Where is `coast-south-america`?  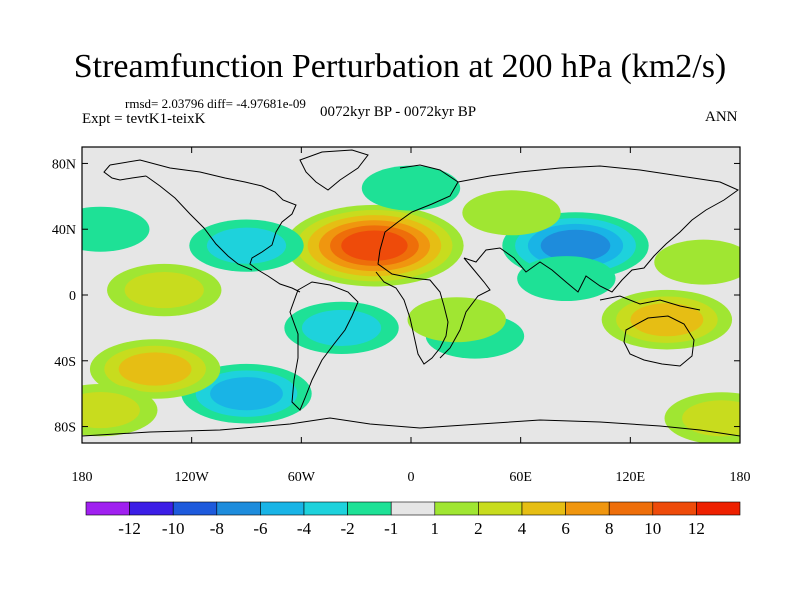
coast-south-america is located at coordinates (324, 346).